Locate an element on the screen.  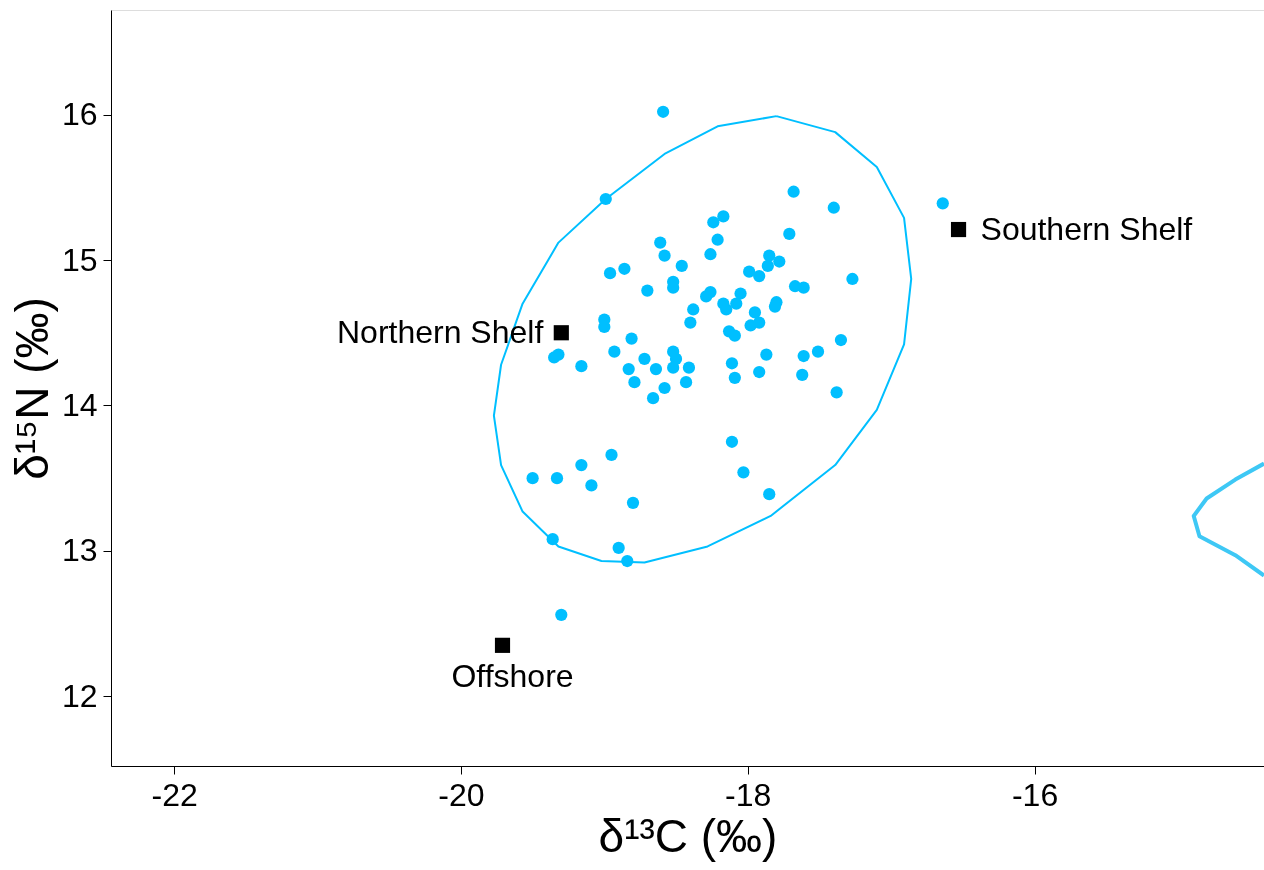
x-tick-label: -16 is located at coordinates (1035, 794).